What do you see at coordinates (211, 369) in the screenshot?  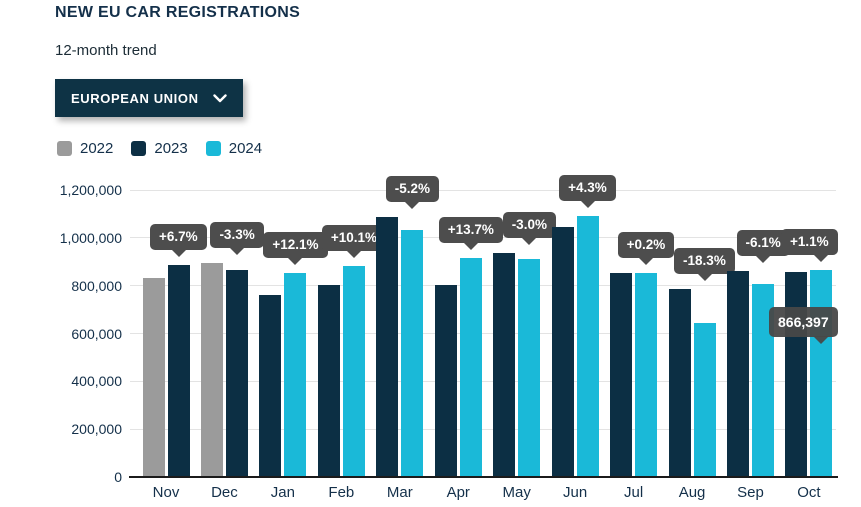 I see `bar-dec-2022` at bounding box center [211, 369].